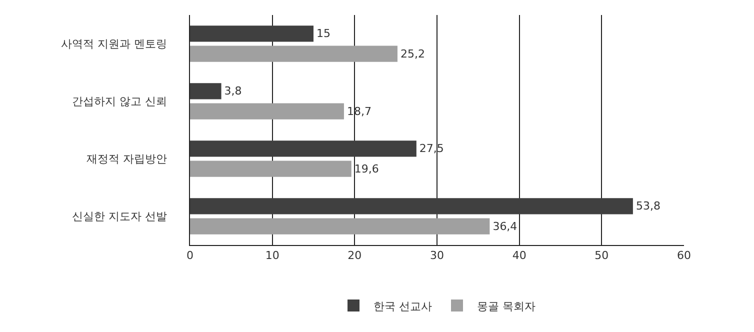  Describe the element at coordinates (403, 306) in the screenshot. I see `legend-label: 한국 선교사` at that location.